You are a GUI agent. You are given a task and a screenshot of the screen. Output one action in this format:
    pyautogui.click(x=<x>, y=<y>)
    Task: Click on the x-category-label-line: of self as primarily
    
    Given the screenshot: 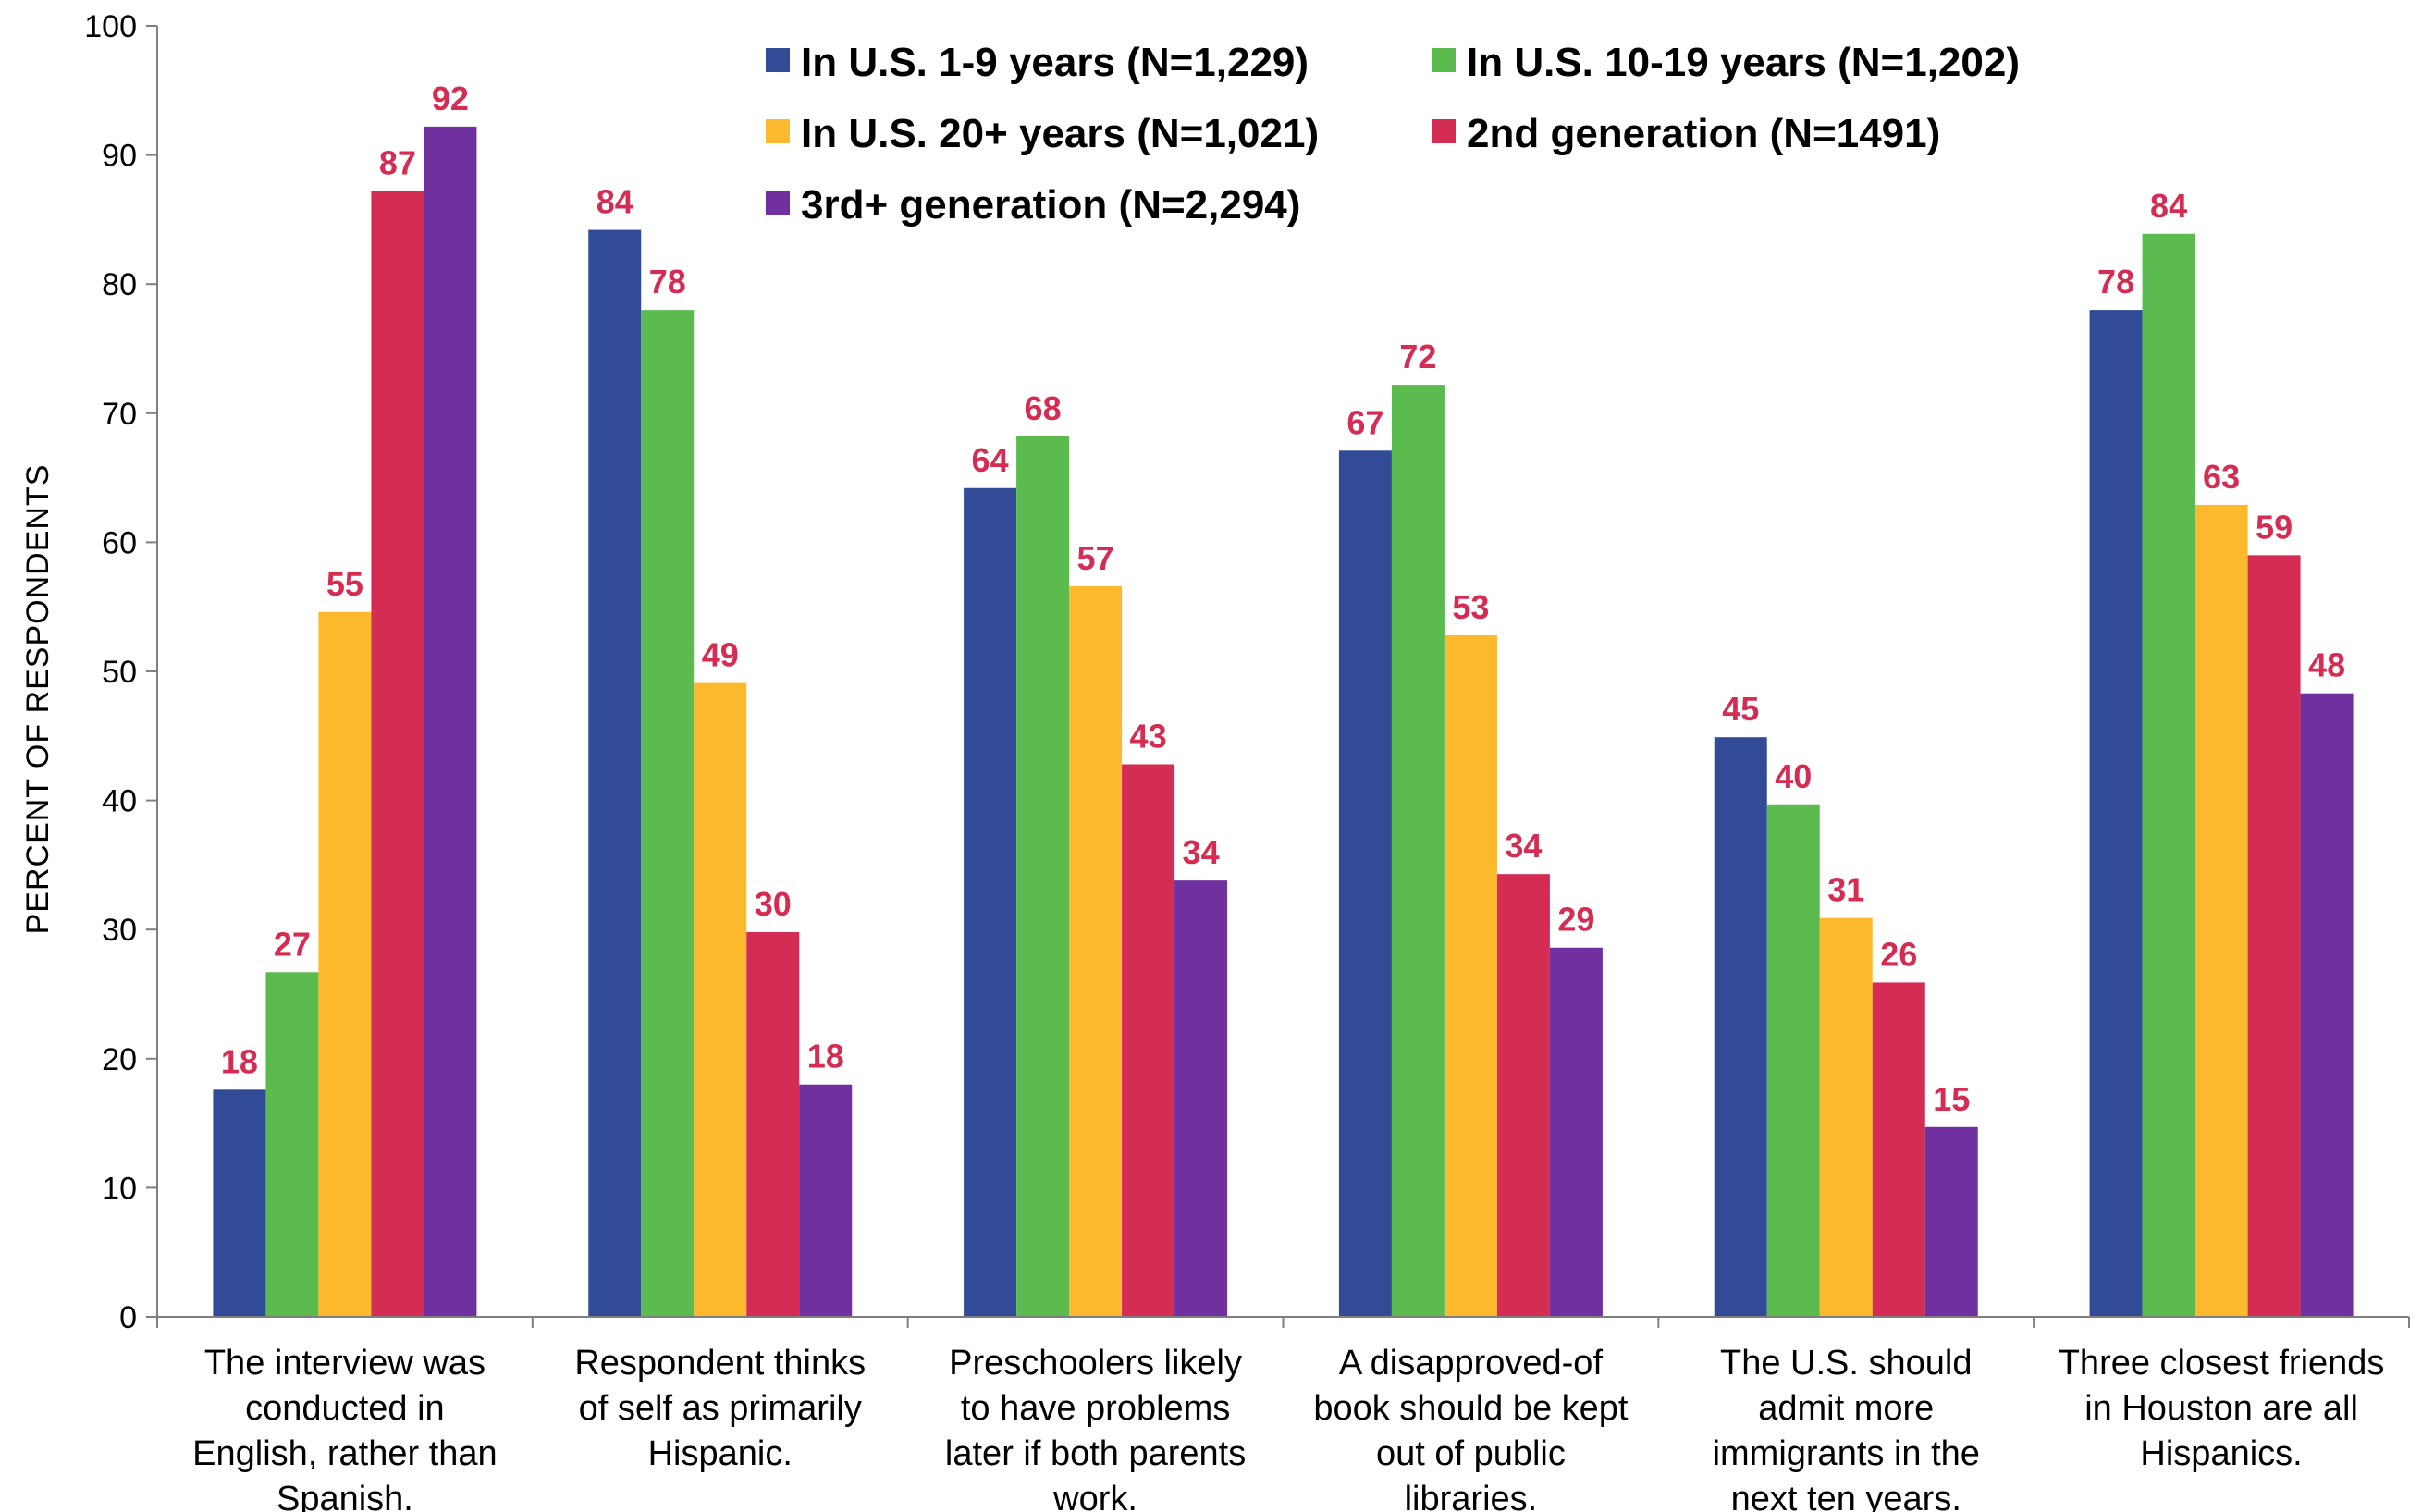 What is the action you would take?
    pyautogui.click(x=720, y=1408)
    